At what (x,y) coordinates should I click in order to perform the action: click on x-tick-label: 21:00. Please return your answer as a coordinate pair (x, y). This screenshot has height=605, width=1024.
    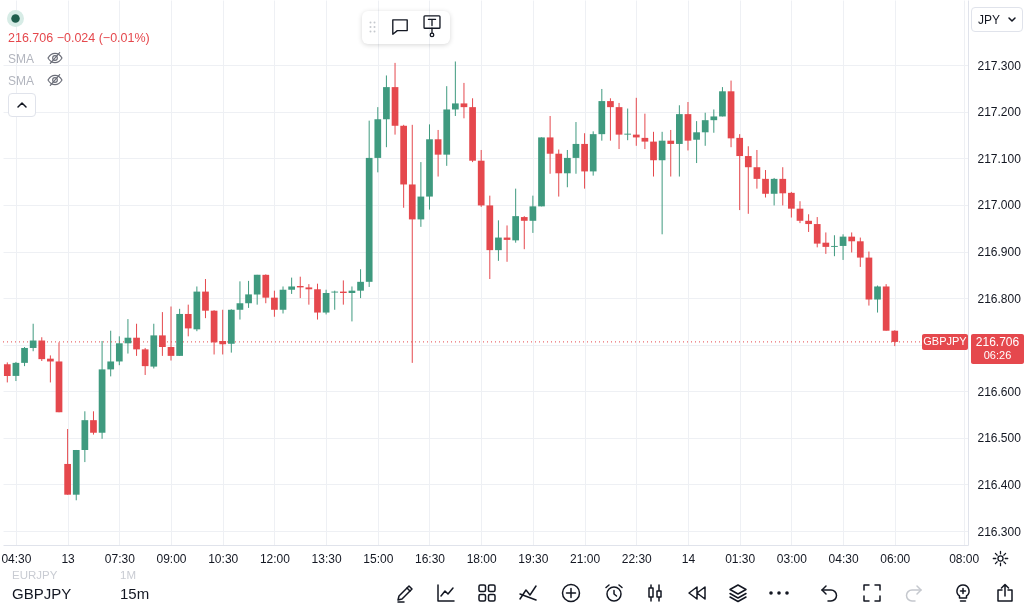
    Looking at the image, I should click on (585, 558).